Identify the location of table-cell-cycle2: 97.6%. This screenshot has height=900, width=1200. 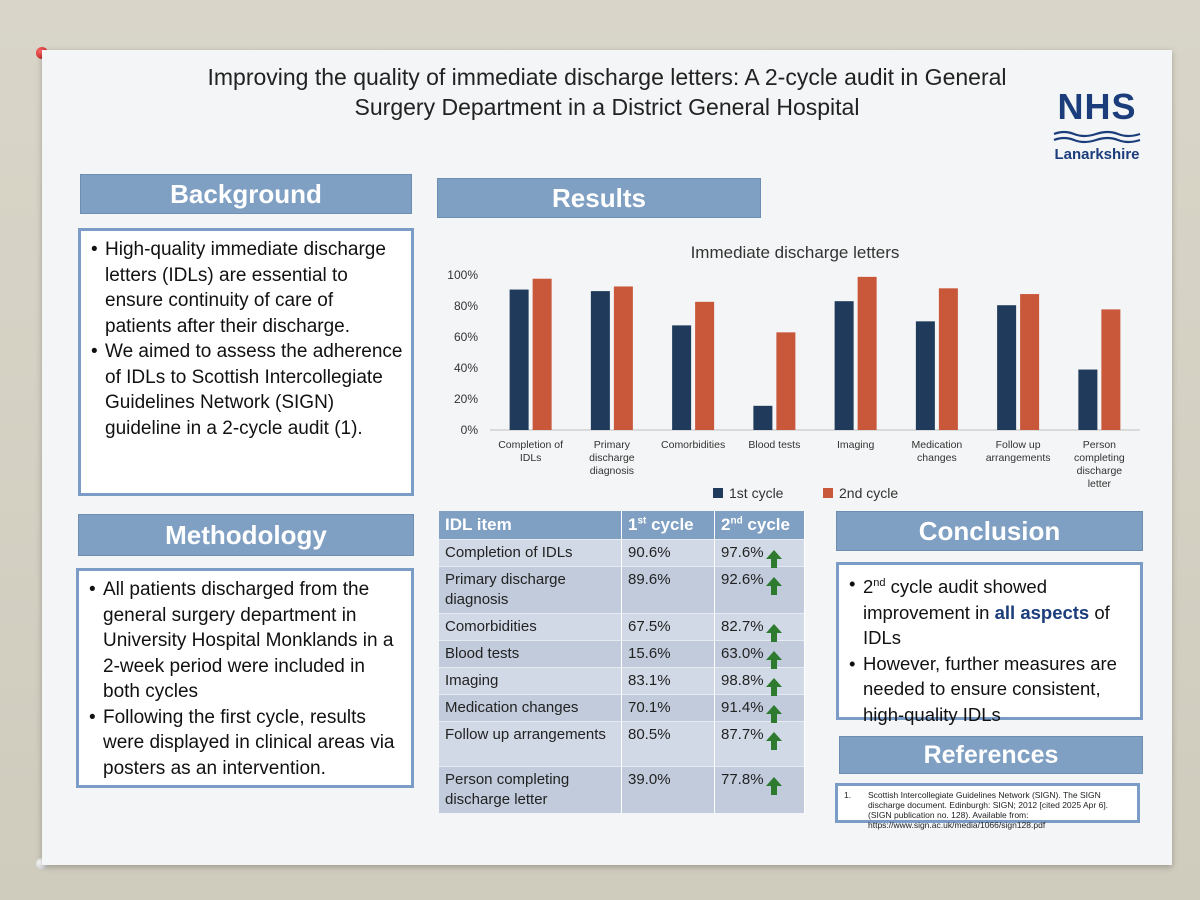
(759, 553).